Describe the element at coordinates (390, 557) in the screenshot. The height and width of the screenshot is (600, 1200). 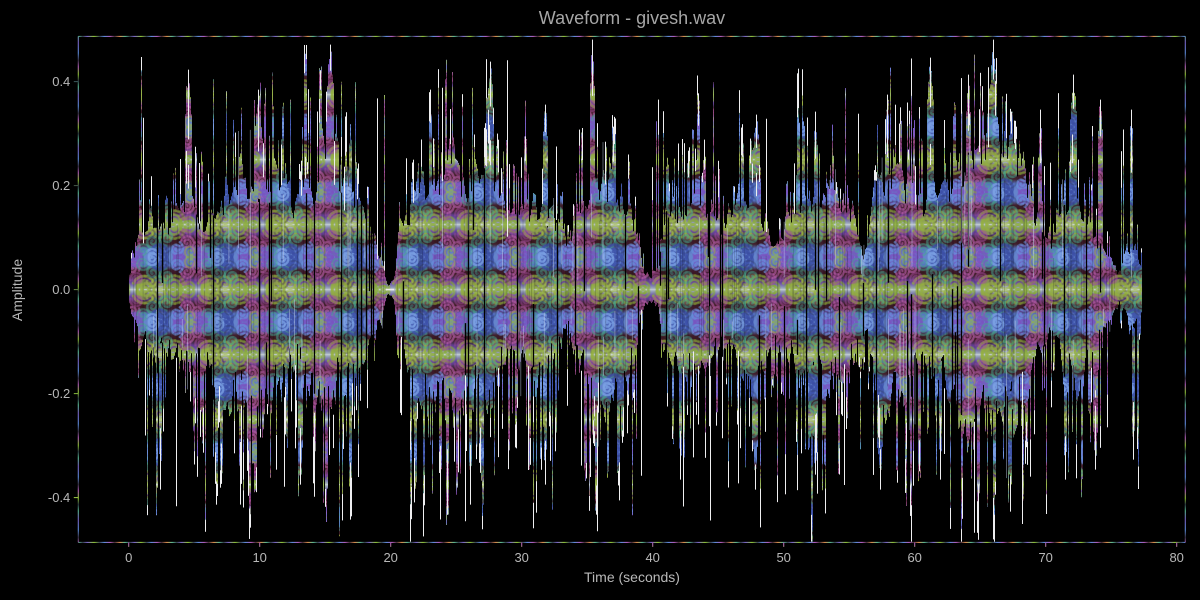
I see `svg-text: 20` at that location.